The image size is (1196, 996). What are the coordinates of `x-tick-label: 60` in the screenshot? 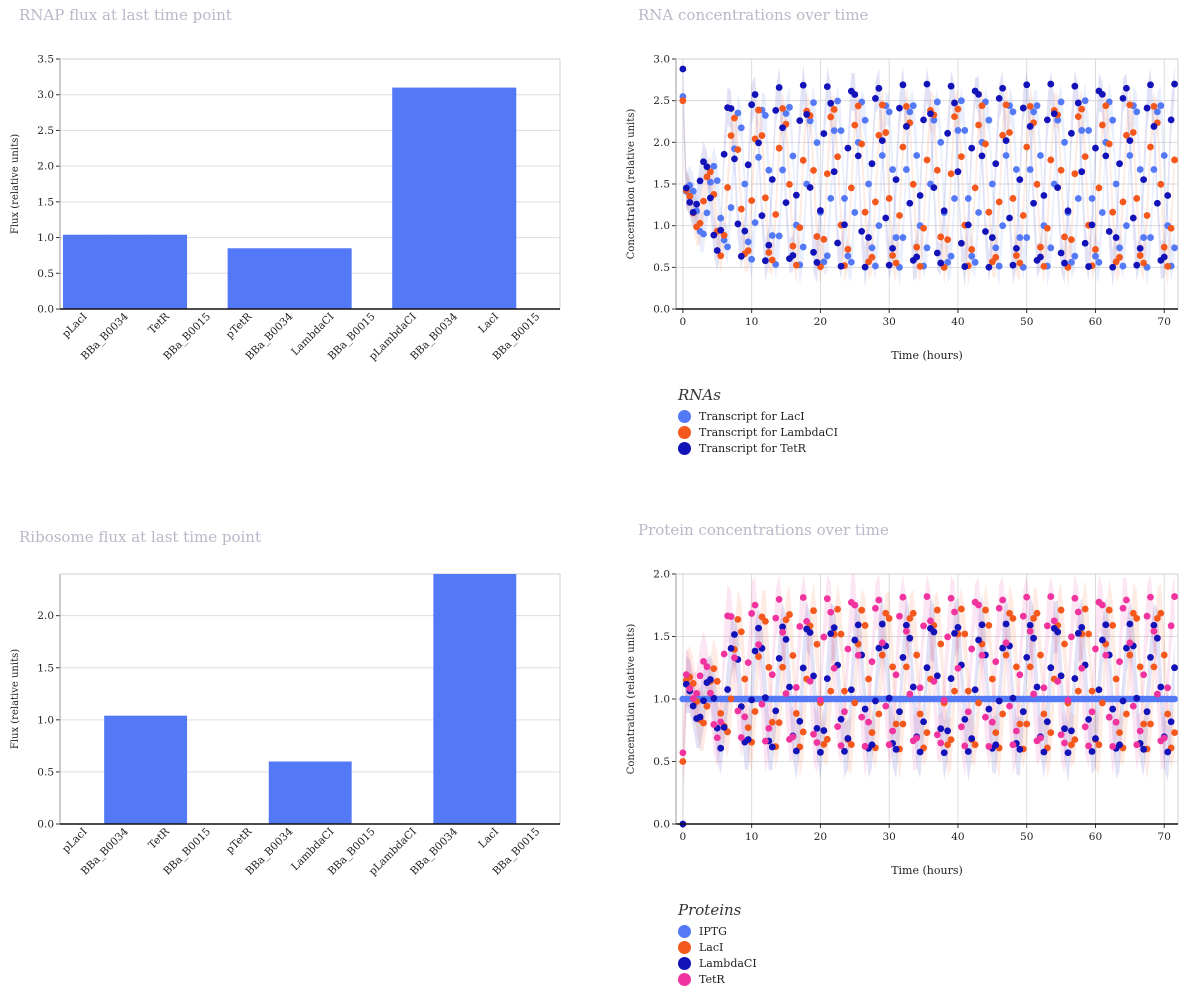 It's located at (1095, 837).